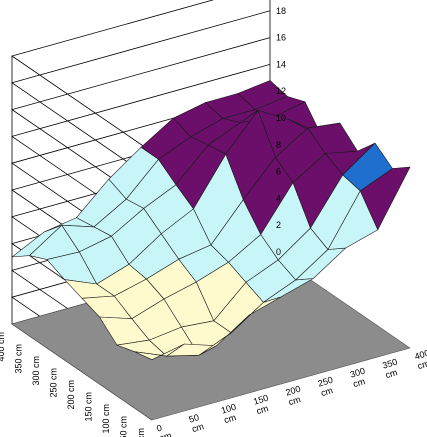  I want to click on y-tick-label: 0 cm, so click(141, 432).